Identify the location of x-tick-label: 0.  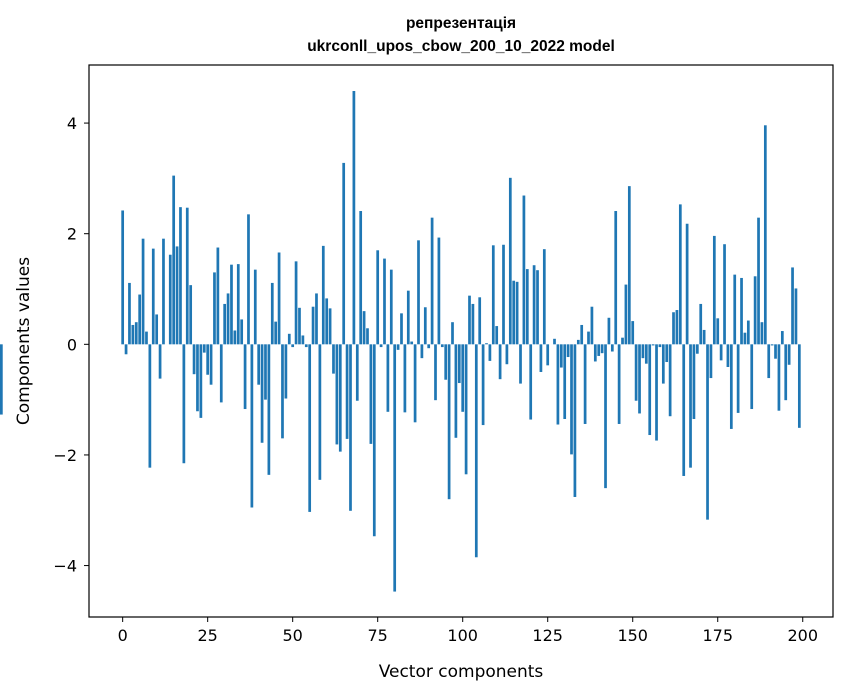
(123, 635).